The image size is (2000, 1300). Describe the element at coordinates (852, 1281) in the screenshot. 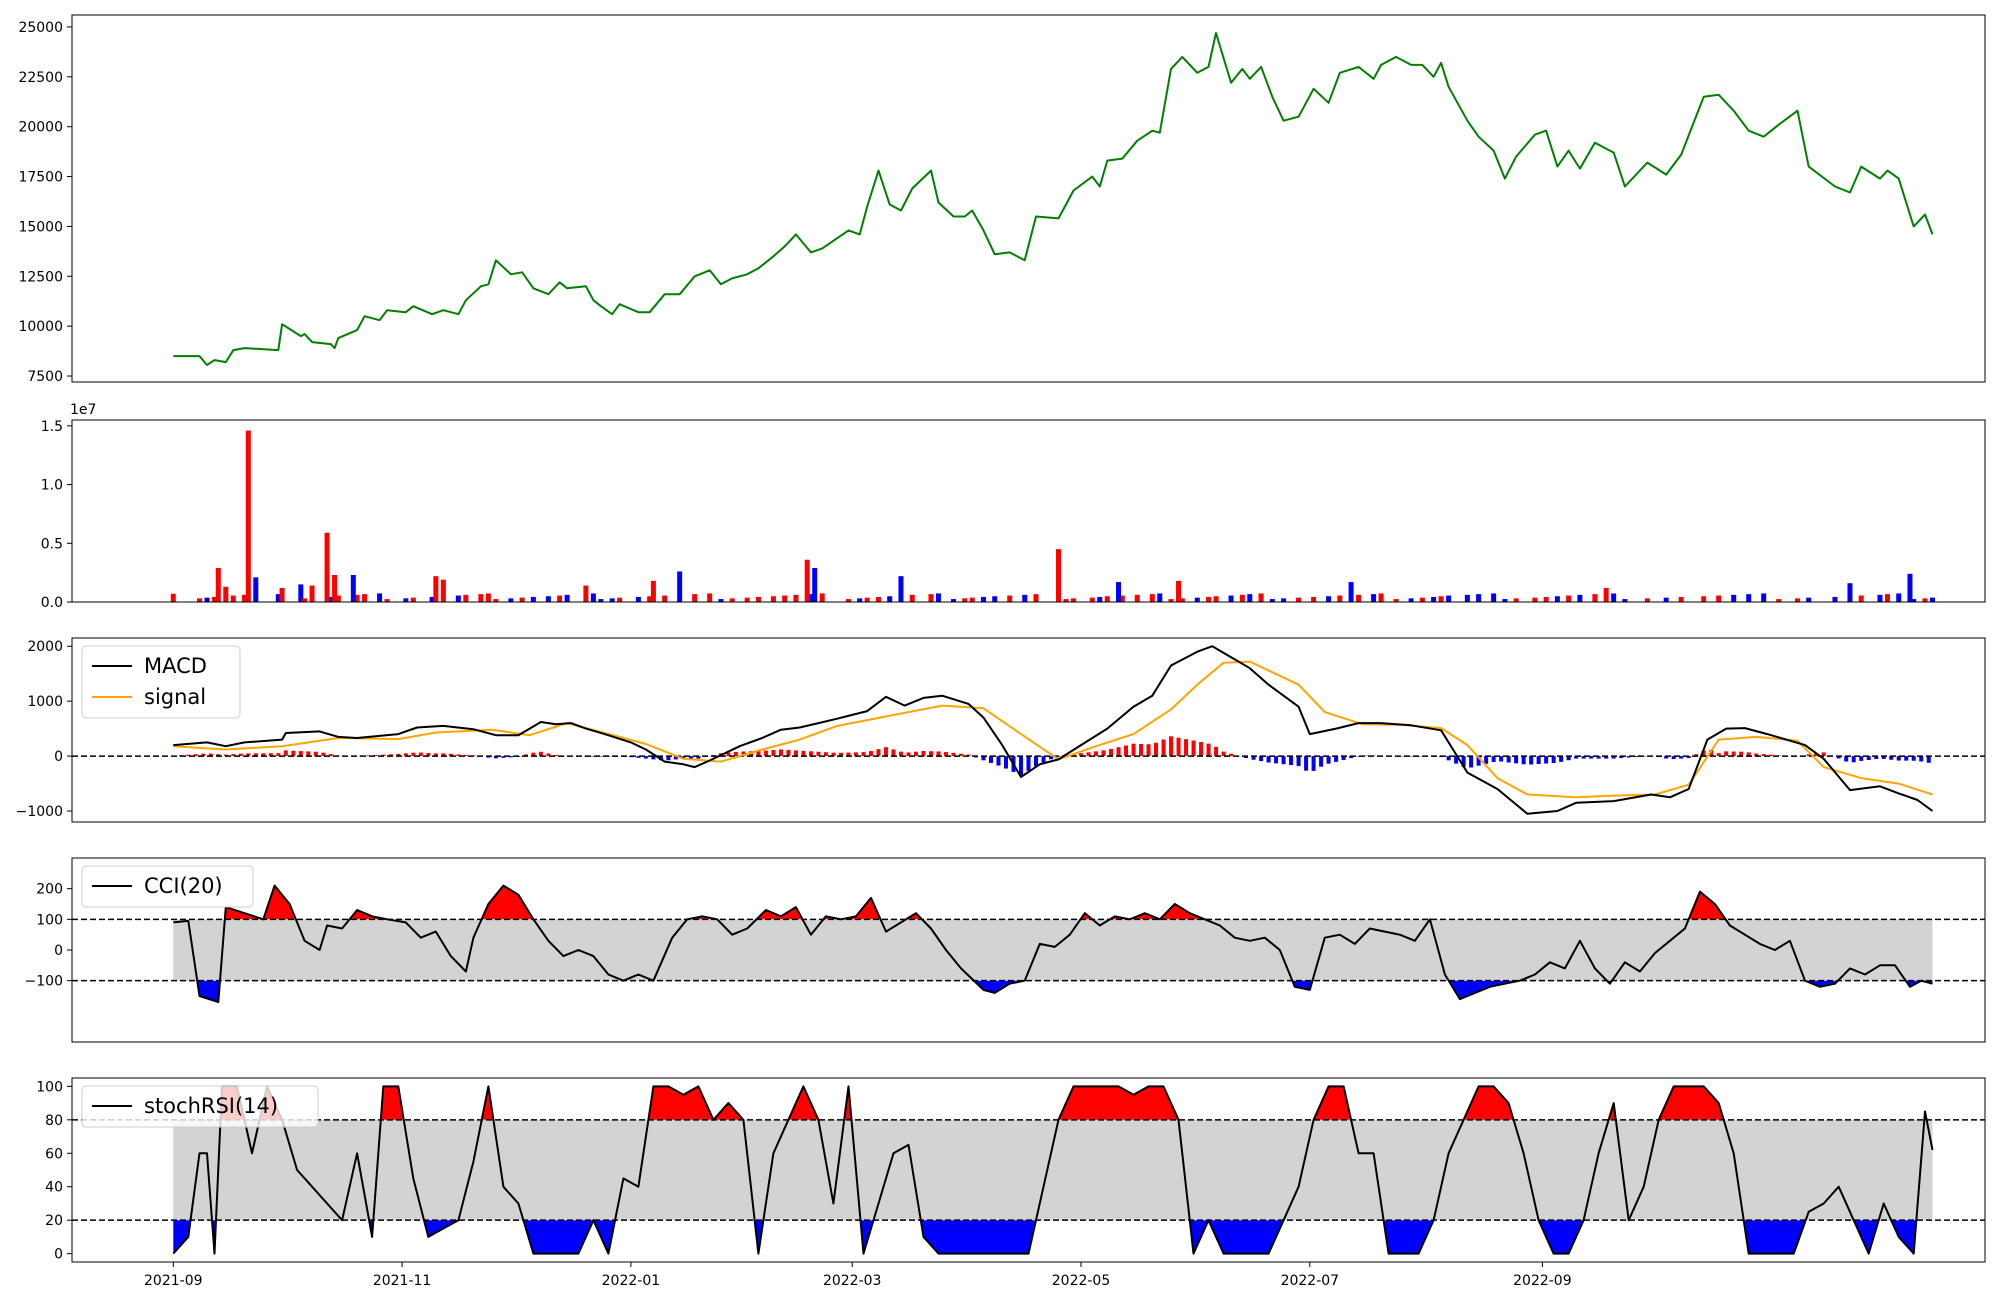

I see `xtick-label: 2022-03` at that location.